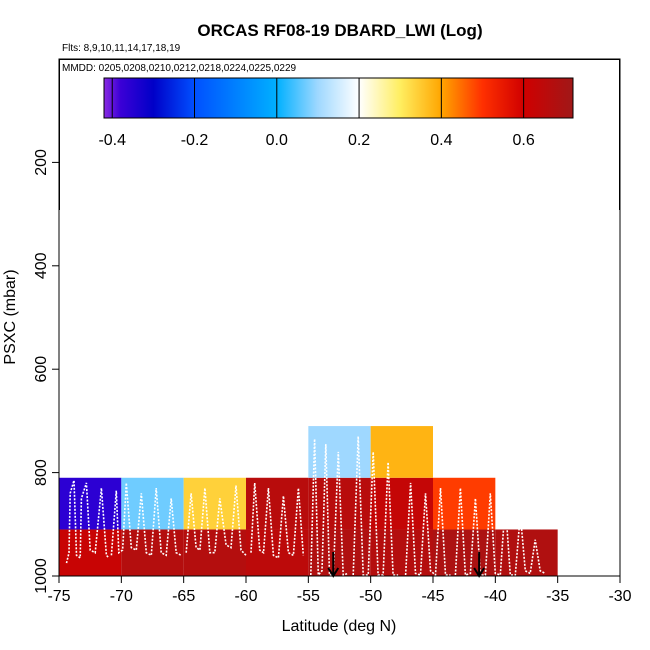  Describe the element at coordinates (41, 472) in the screenshot. I see `y-tick-label-3: 800` at that location.